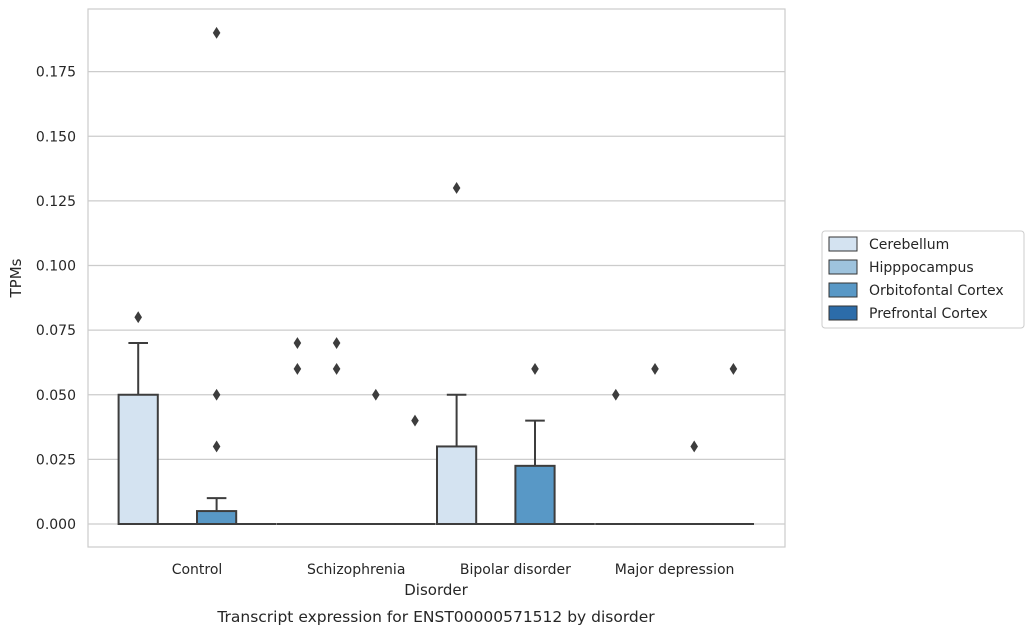 The image size is (1033, 638). What do you see at coordinates (16, 278) in the screenshot?
I see `y-axis-label: TPMs` at bounding box center [16, 278].